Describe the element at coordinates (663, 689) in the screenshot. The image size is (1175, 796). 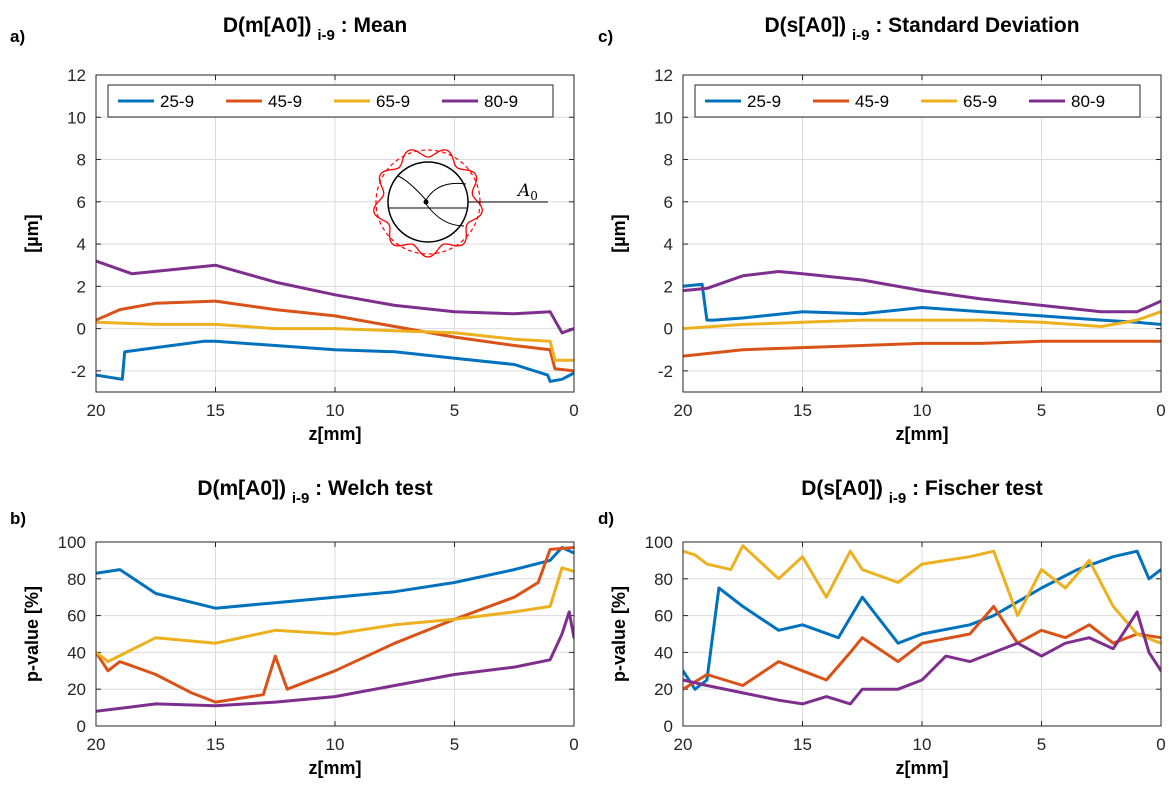
I see `y-tick-label: 20` at that location.